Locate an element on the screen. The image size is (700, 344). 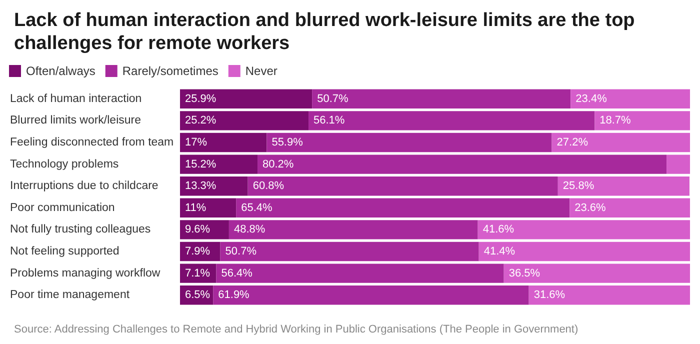
data-label: 25.9% is located at coordinates (200, 98).